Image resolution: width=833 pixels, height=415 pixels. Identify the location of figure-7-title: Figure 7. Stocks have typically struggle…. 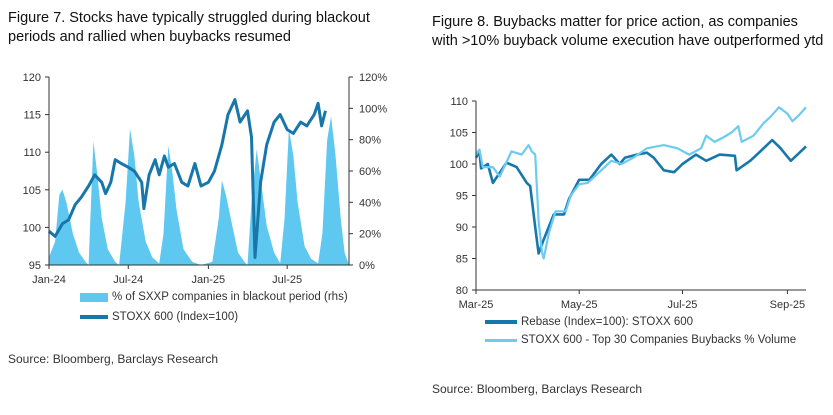
(189, 27).